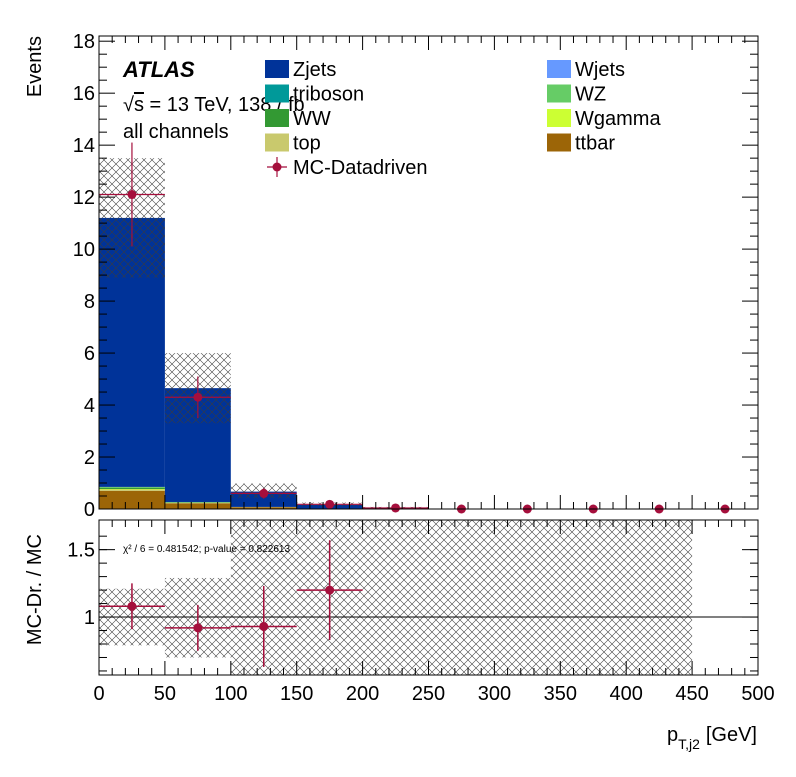  Describe the element at coordinates (230, 694) in the screenshot. I see `xtick-label-100: 100` at that location.